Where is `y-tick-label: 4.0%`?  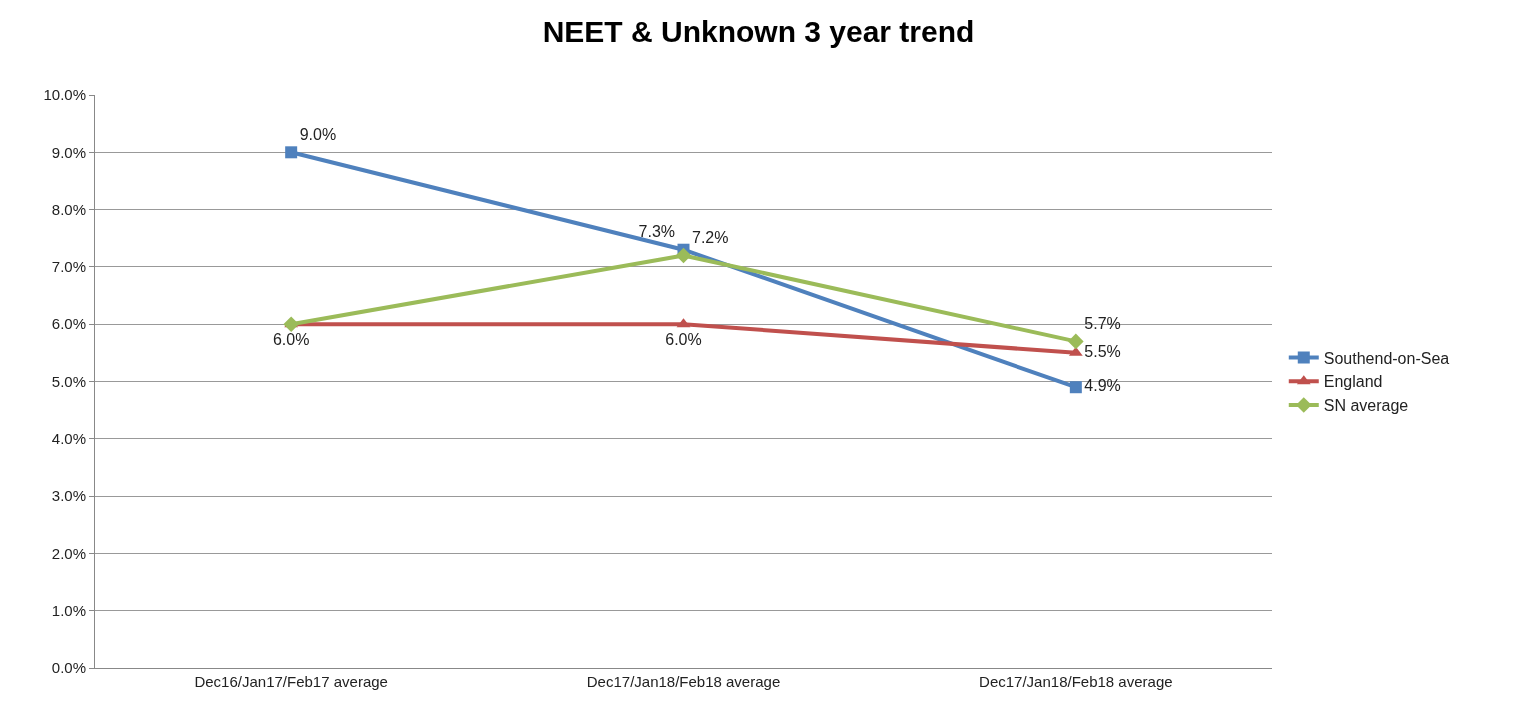 y-tick-label: 4.0% is located at coordinates (68, 439).